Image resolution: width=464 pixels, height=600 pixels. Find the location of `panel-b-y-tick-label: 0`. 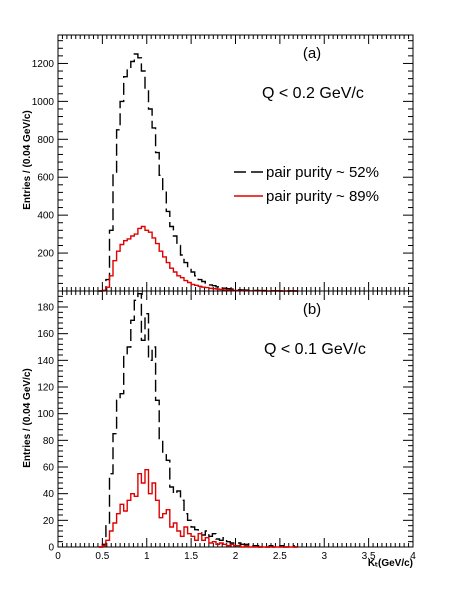

panel-b-y-tick-label: 0 is located at coordinates (51, 548).